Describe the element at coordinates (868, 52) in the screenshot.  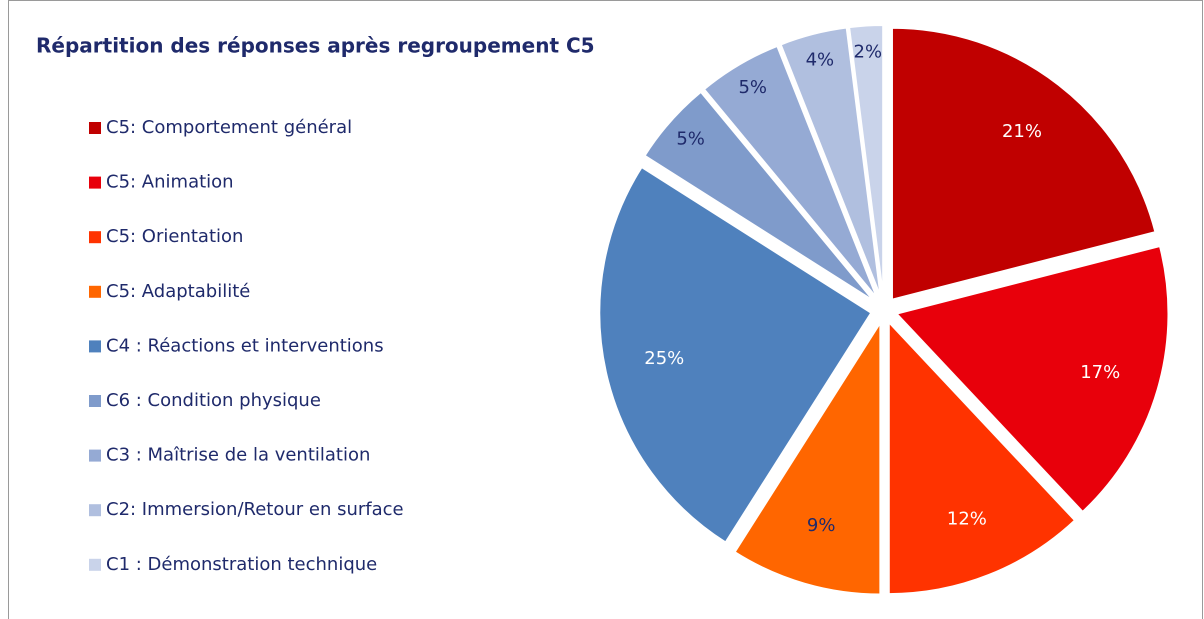
I see `slice-label: 2%` at that location.